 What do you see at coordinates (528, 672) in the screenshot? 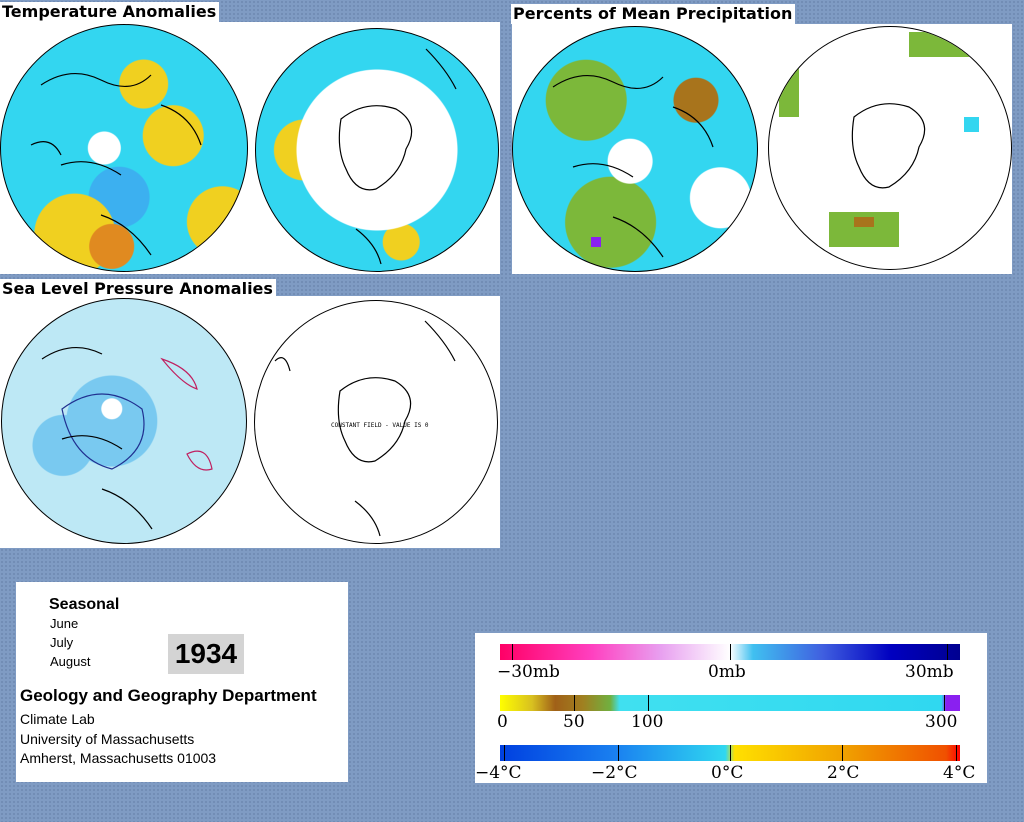
I see `pressure-label-min: −30mb` at bounding box center [528, 672].